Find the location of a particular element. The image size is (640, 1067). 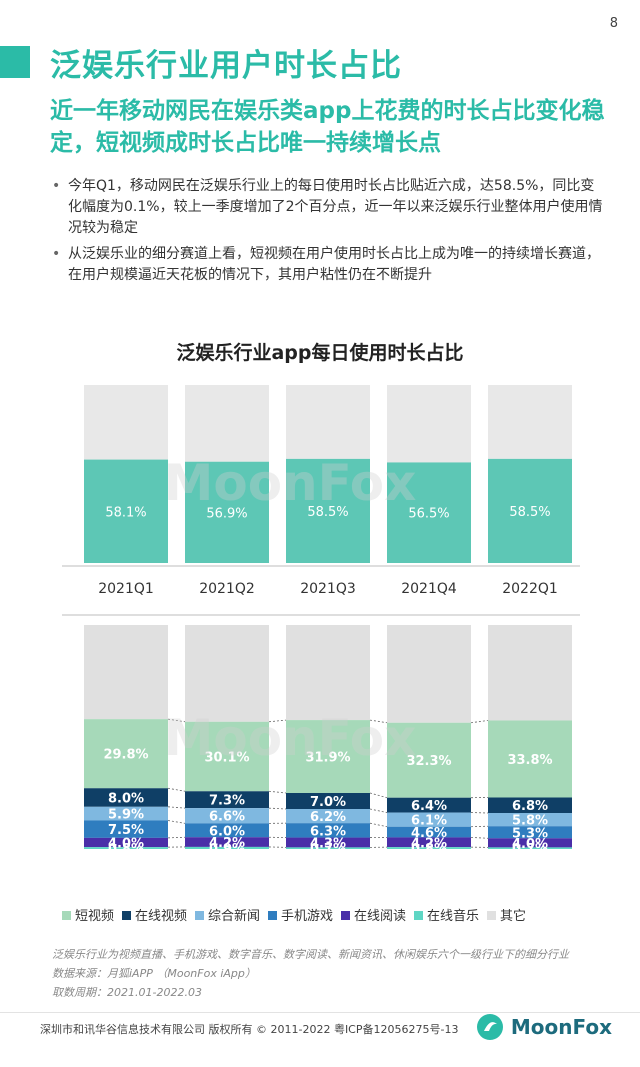

legend-label: 其它 is located at coordinates (513, 916).